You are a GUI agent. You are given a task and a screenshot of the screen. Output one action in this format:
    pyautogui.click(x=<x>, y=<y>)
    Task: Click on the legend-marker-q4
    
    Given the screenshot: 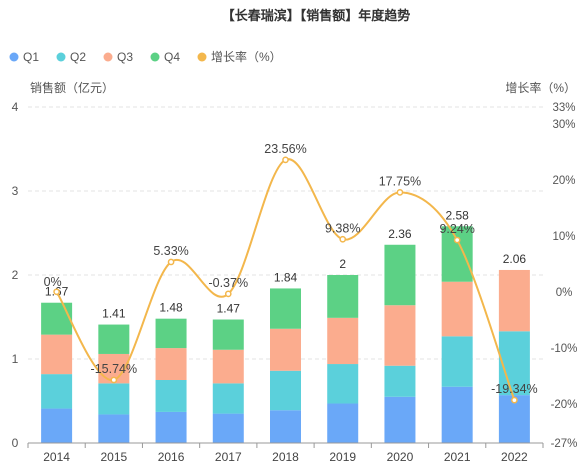 What is the action you would take?
    pyautogui.click(x=155, y=57)
    